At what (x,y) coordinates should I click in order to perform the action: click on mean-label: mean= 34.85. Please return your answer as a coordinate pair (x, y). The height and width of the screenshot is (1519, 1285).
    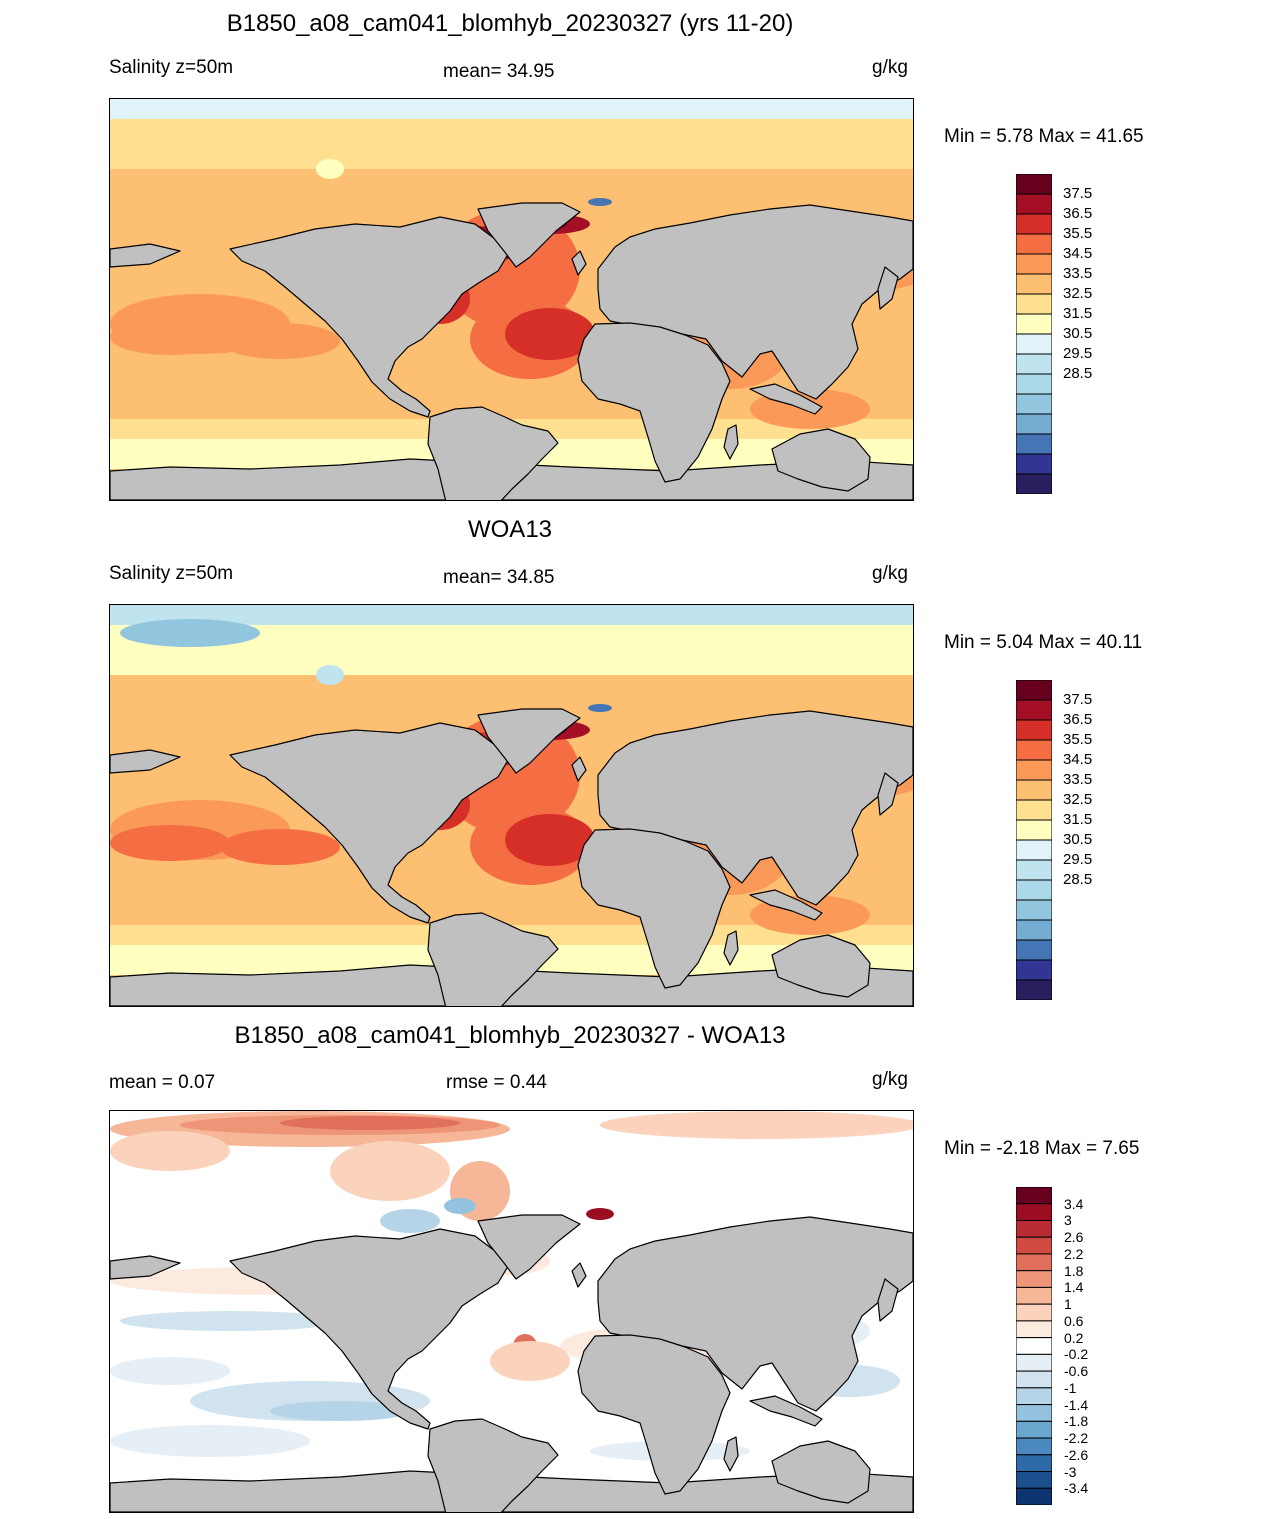
    Looking at the image, I should click on (499, 577).